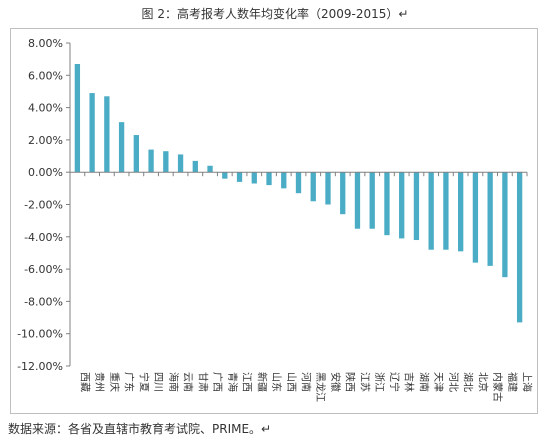  What do you see at coordinates (92, 133) in the screenshot?
I see `bar-贵州` at bounding box center [92, 133].